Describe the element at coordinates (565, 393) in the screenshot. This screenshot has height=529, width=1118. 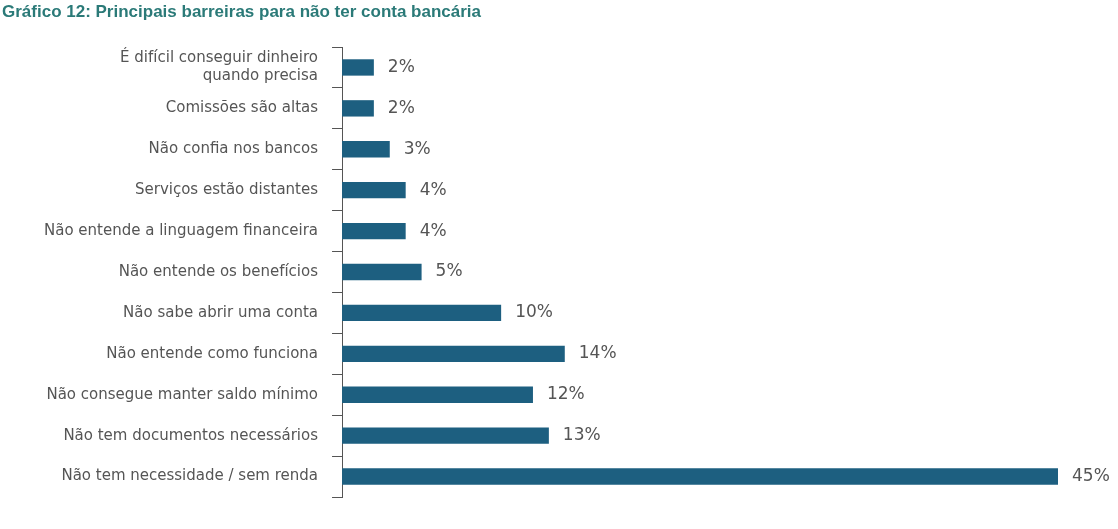
I see `data-label: 12%` at that location.